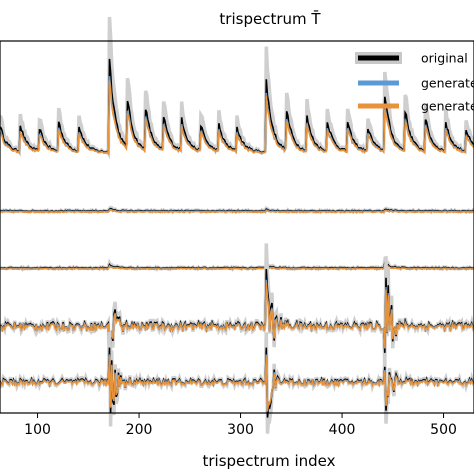 Image resolution: width=474 pixels, height=474 pixels. Describe the element at coordinates (240, 430) in the screenshot. I see `x-tick-label-300: 300` at that location.